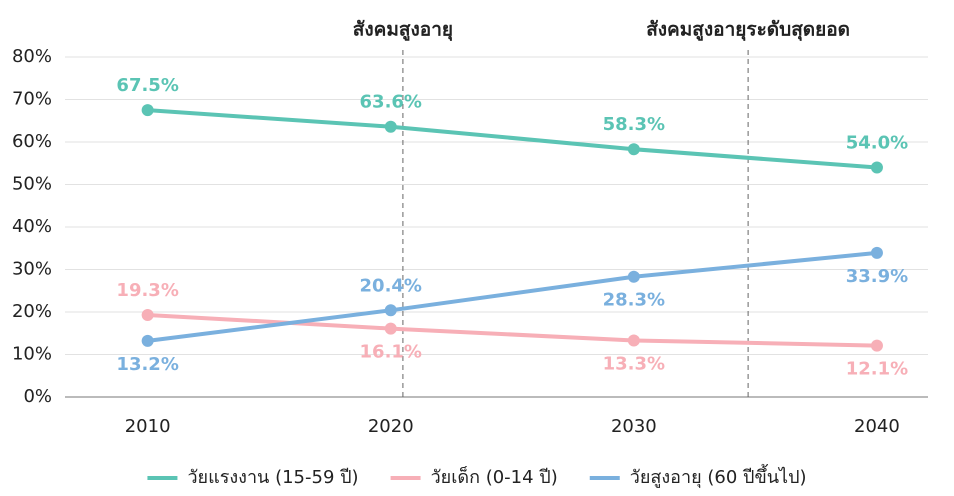 The width and height of the screenshot is (954, 496). I want to click on legend-label: วัยแรงงาน (15-59 ปี), so click(272, 477).